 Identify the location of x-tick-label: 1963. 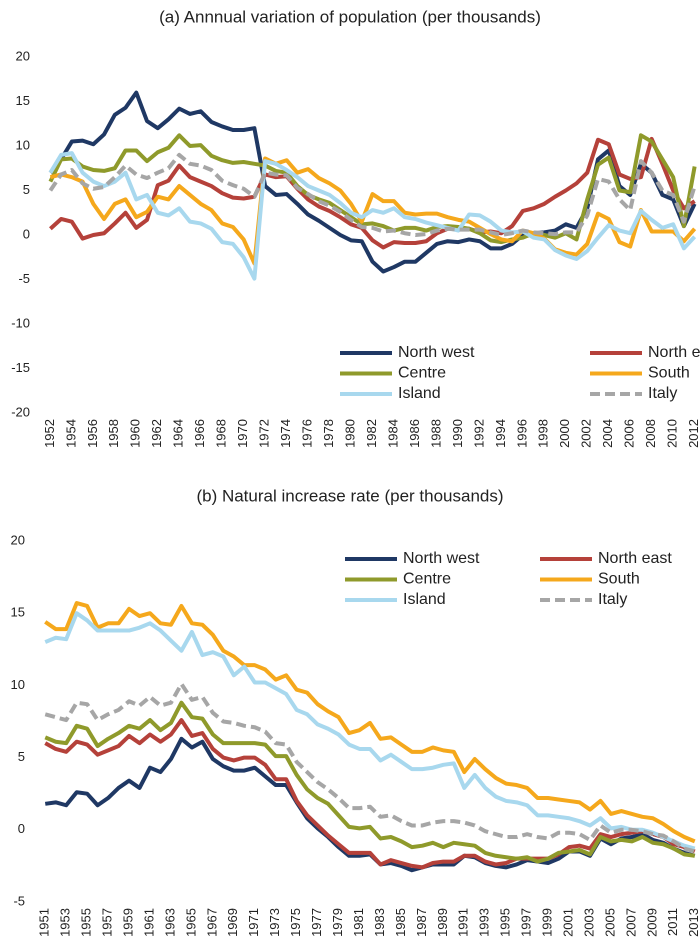
(169, 922).